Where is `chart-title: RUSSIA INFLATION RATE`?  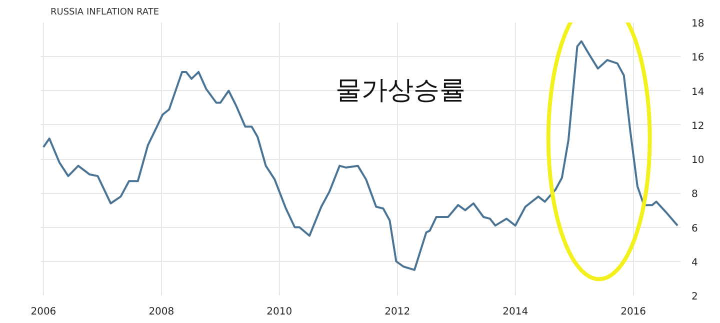 chart-title: RUSSIA INFLATION RATE is located at coordinates (105, 13).